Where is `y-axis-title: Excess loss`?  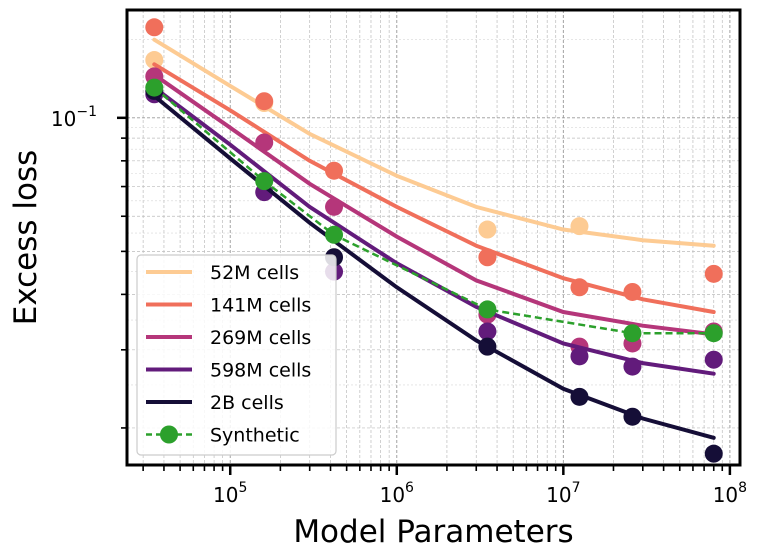 y-axis-title: Excess loss is located at coordinates (26, 238).